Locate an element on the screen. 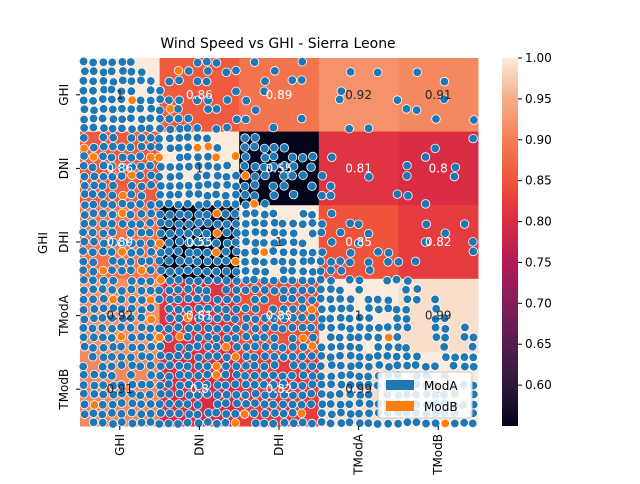 The image size is (640, 484). cell-value: 1 is located at coordinates (359, 316).